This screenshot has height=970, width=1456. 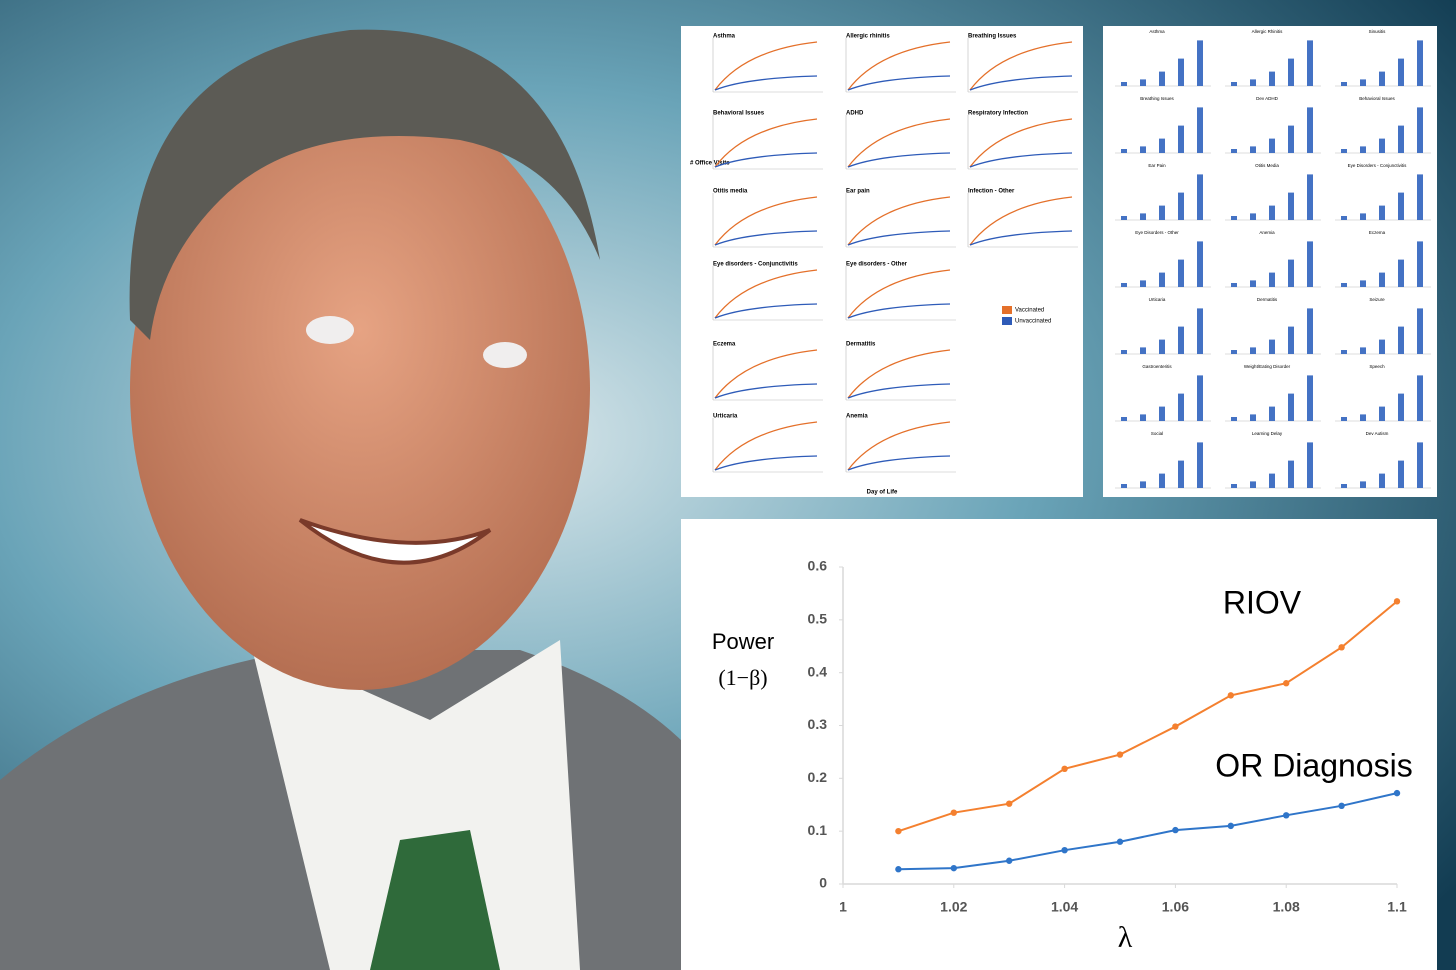 What do you see at coordinates (1267, 232) in the screenshot?
I see `mini-chart-title: Anemia` at bounding box center [1267, 232].